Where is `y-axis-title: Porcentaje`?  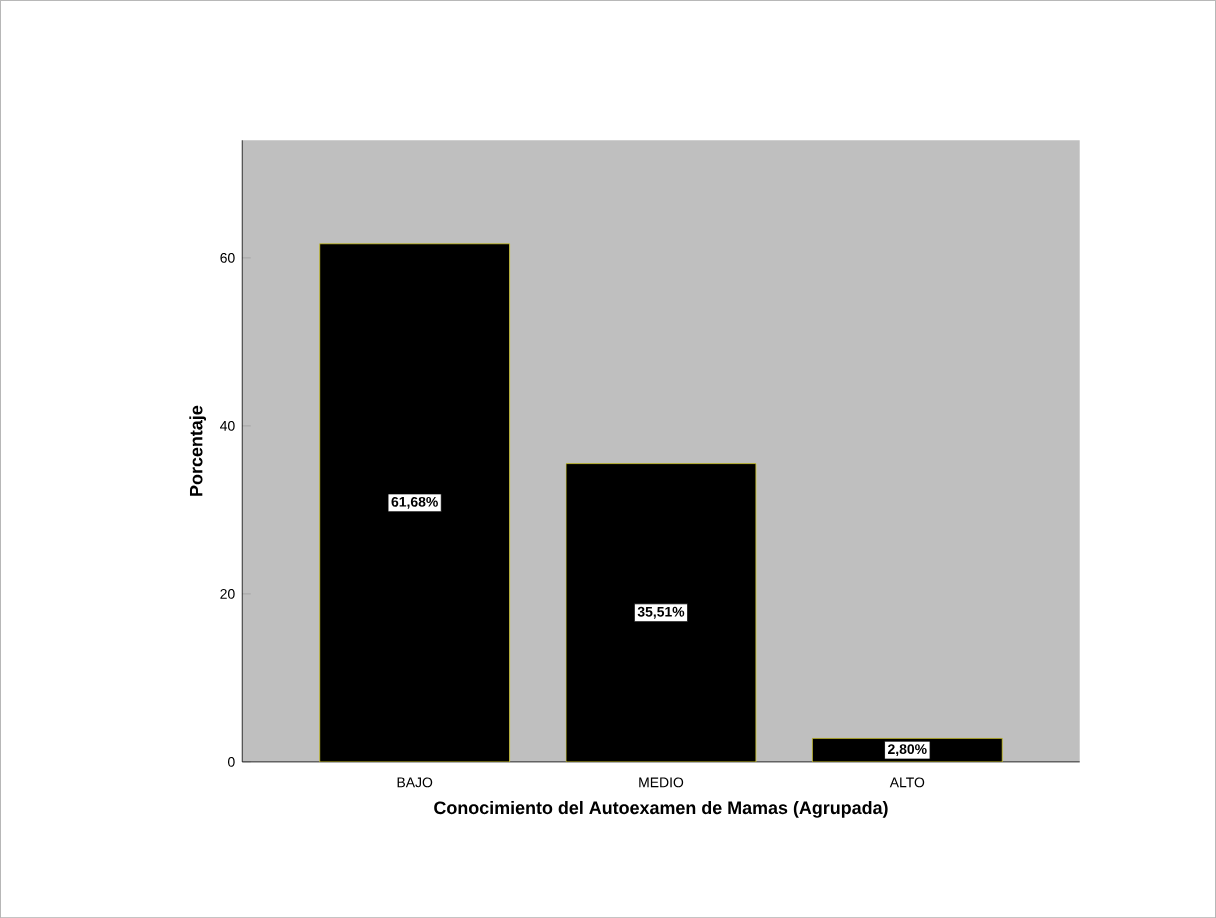
y-axis-title: Porcentaje is located at coordinates (198, 450).